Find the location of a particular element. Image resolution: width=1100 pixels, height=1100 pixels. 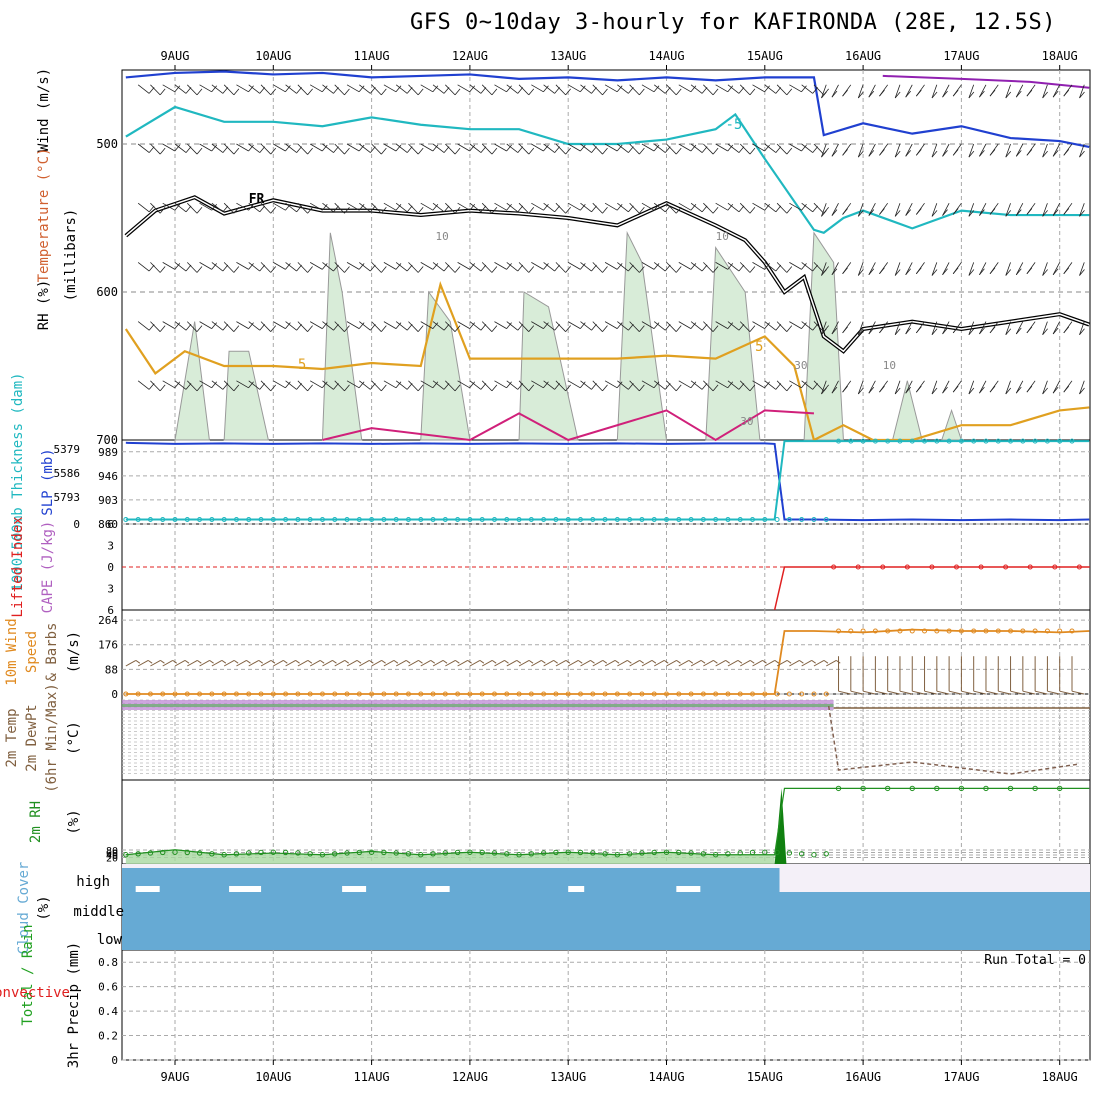

pressure-tick-label: 700 is located at coordinates (107, 440).